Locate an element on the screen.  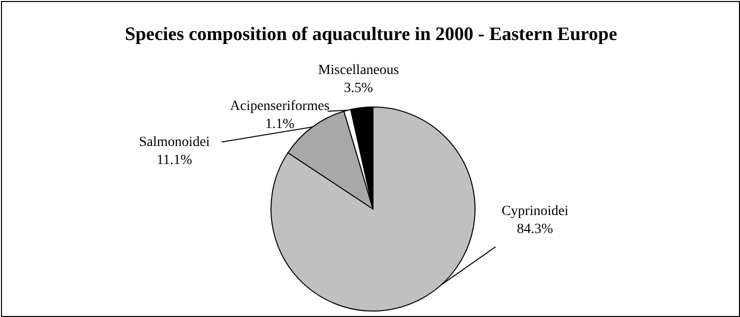
chart-title: Species composition of aquaculture in 2000 - Eastern Europe is located at coordinates (371, 34).